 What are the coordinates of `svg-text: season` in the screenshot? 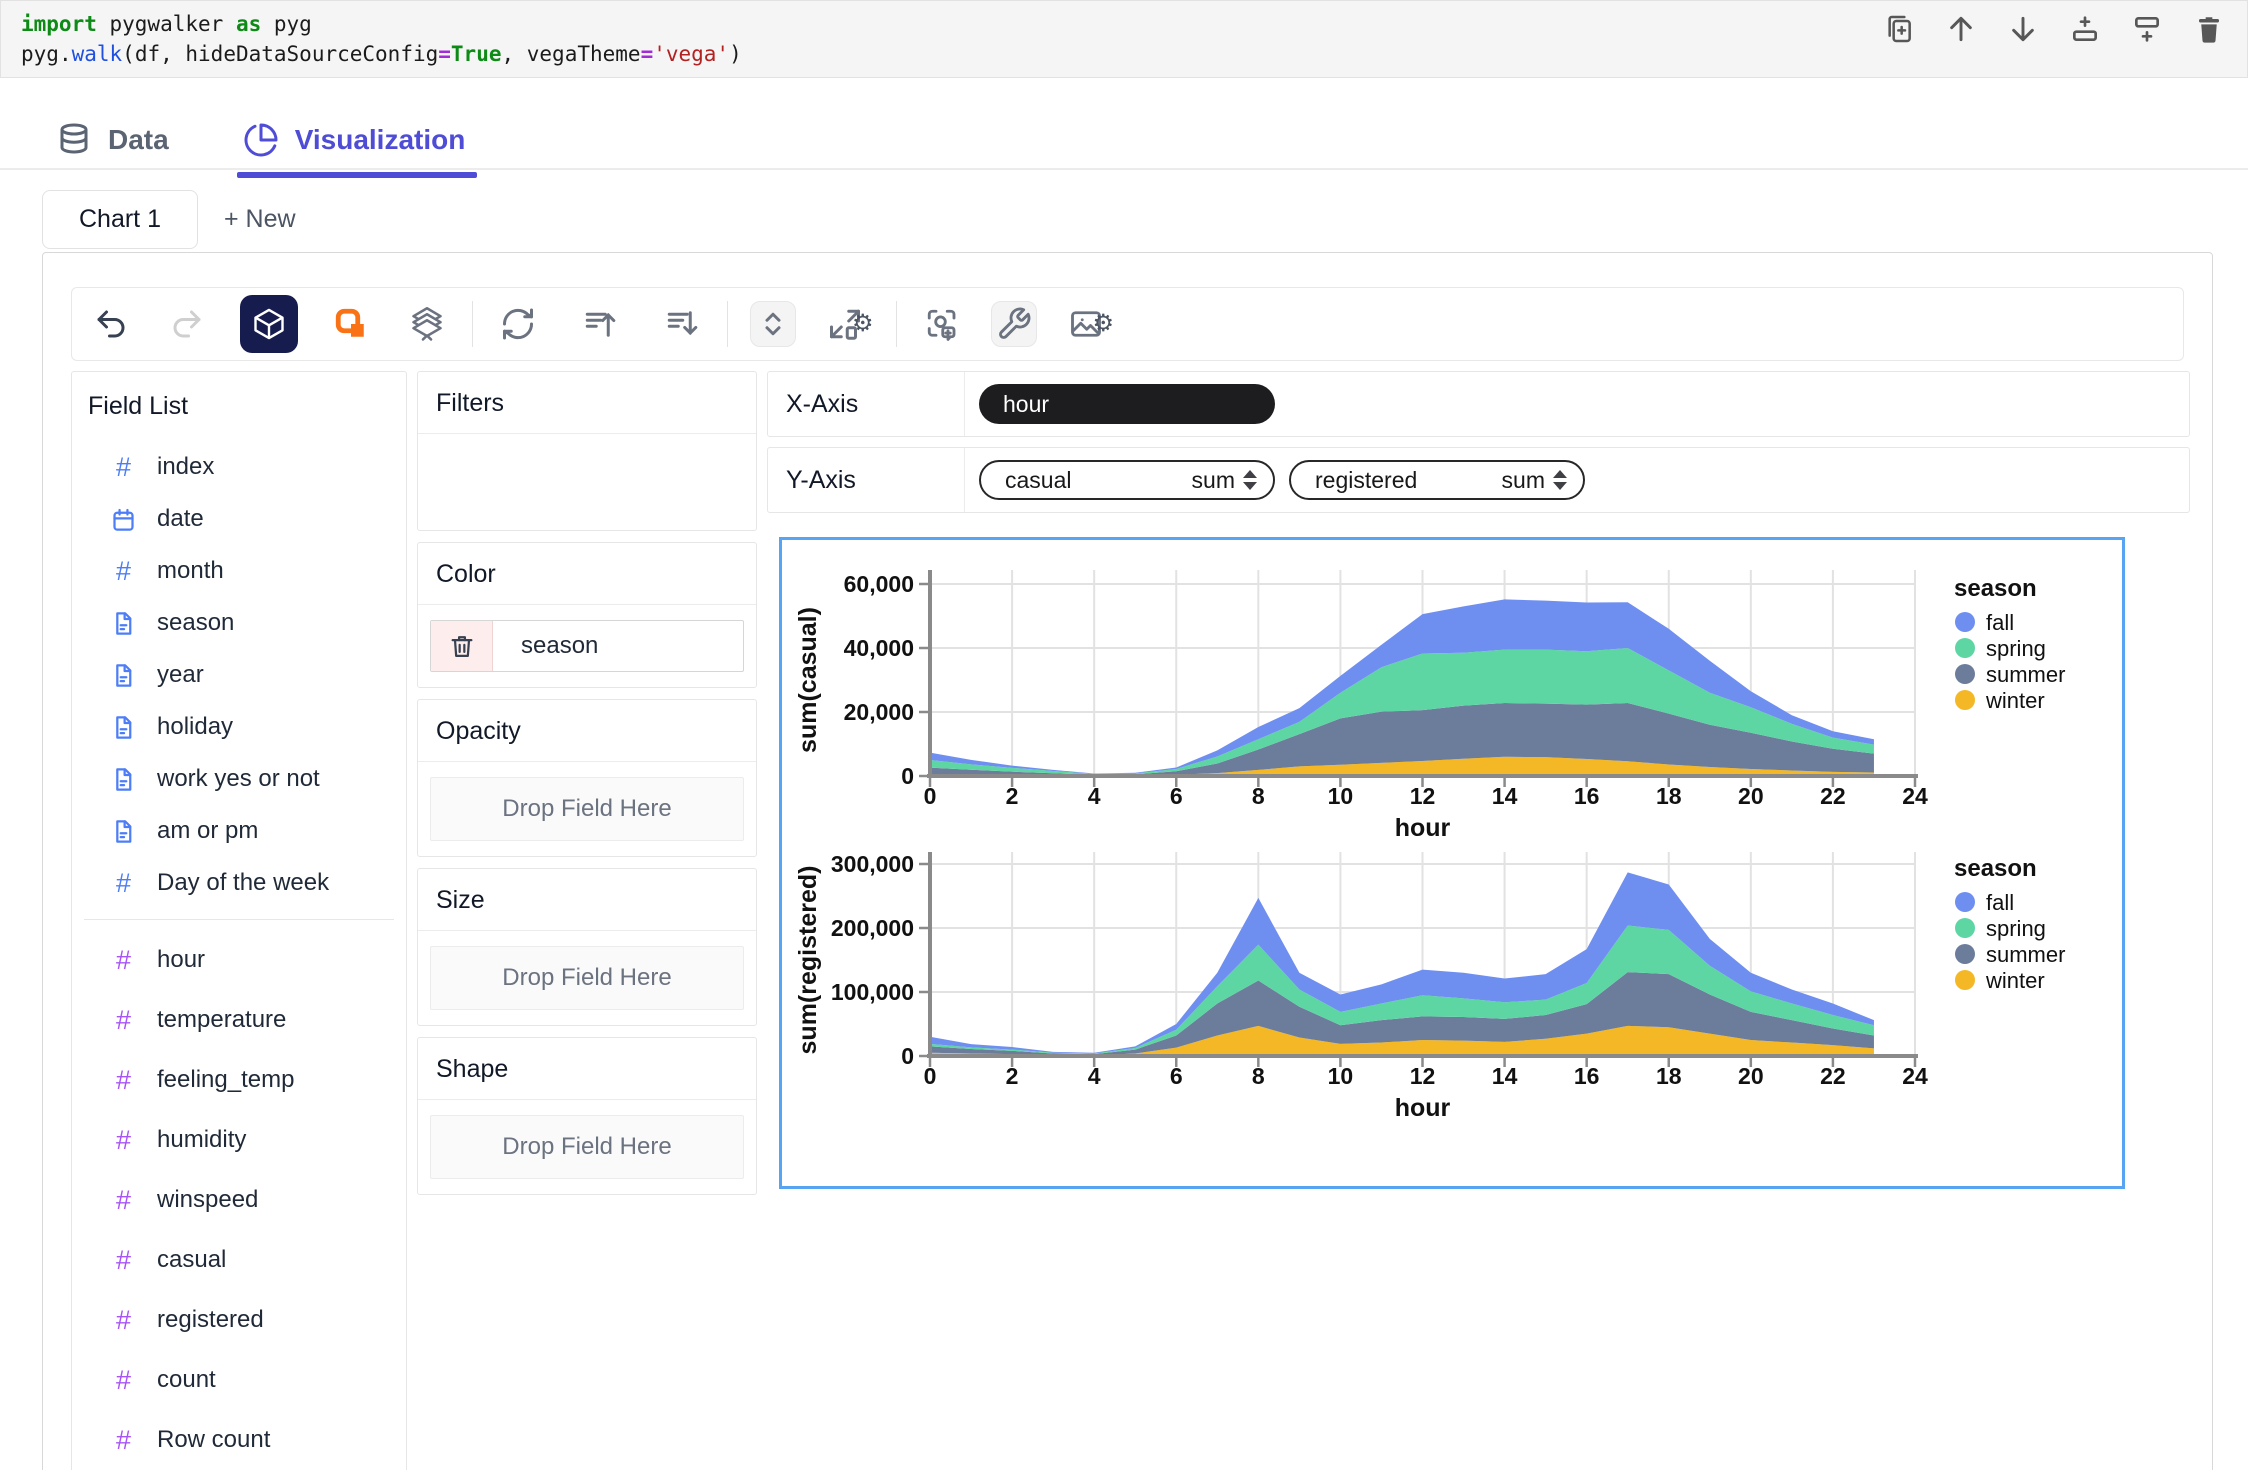 It's located at (1995, 868).